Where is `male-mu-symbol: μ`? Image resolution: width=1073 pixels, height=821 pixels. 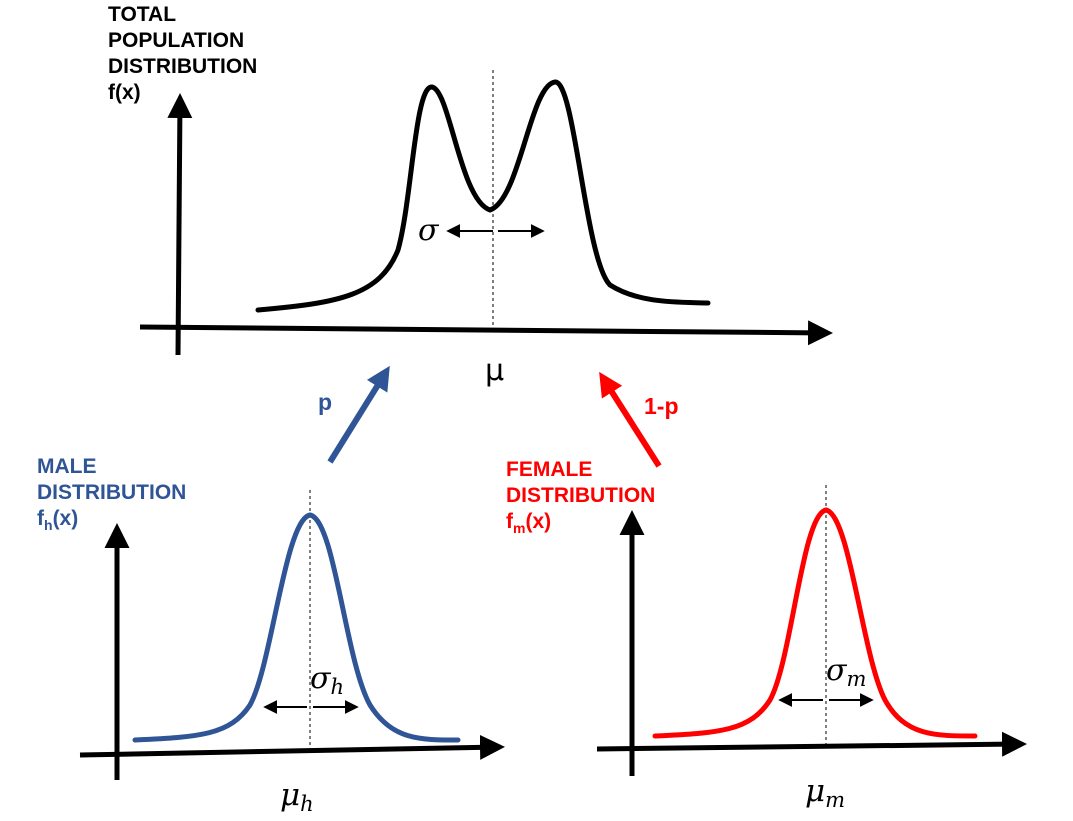
male-mu-symbol: μ is located at coordinates (290, 795).